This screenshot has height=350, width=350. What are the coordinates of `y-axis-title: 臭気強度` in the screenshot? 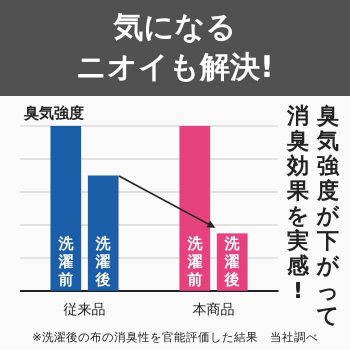 It's located at (54, 113).